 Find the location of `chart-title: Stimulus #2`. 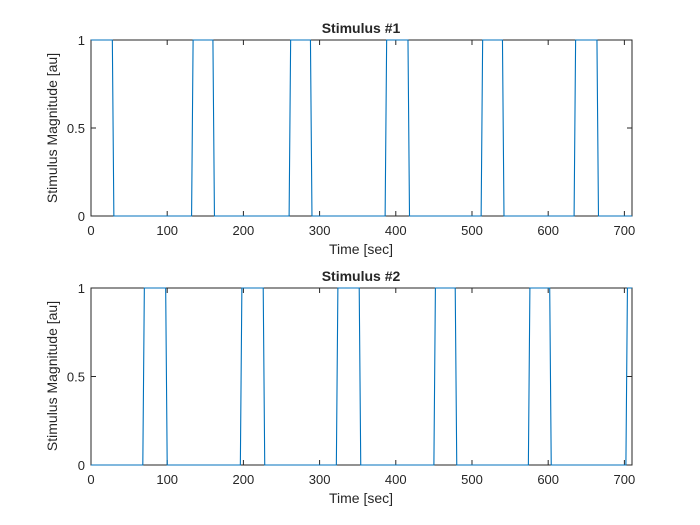

chart-title: Stimulus #2 is located at coordinates (361, 276).